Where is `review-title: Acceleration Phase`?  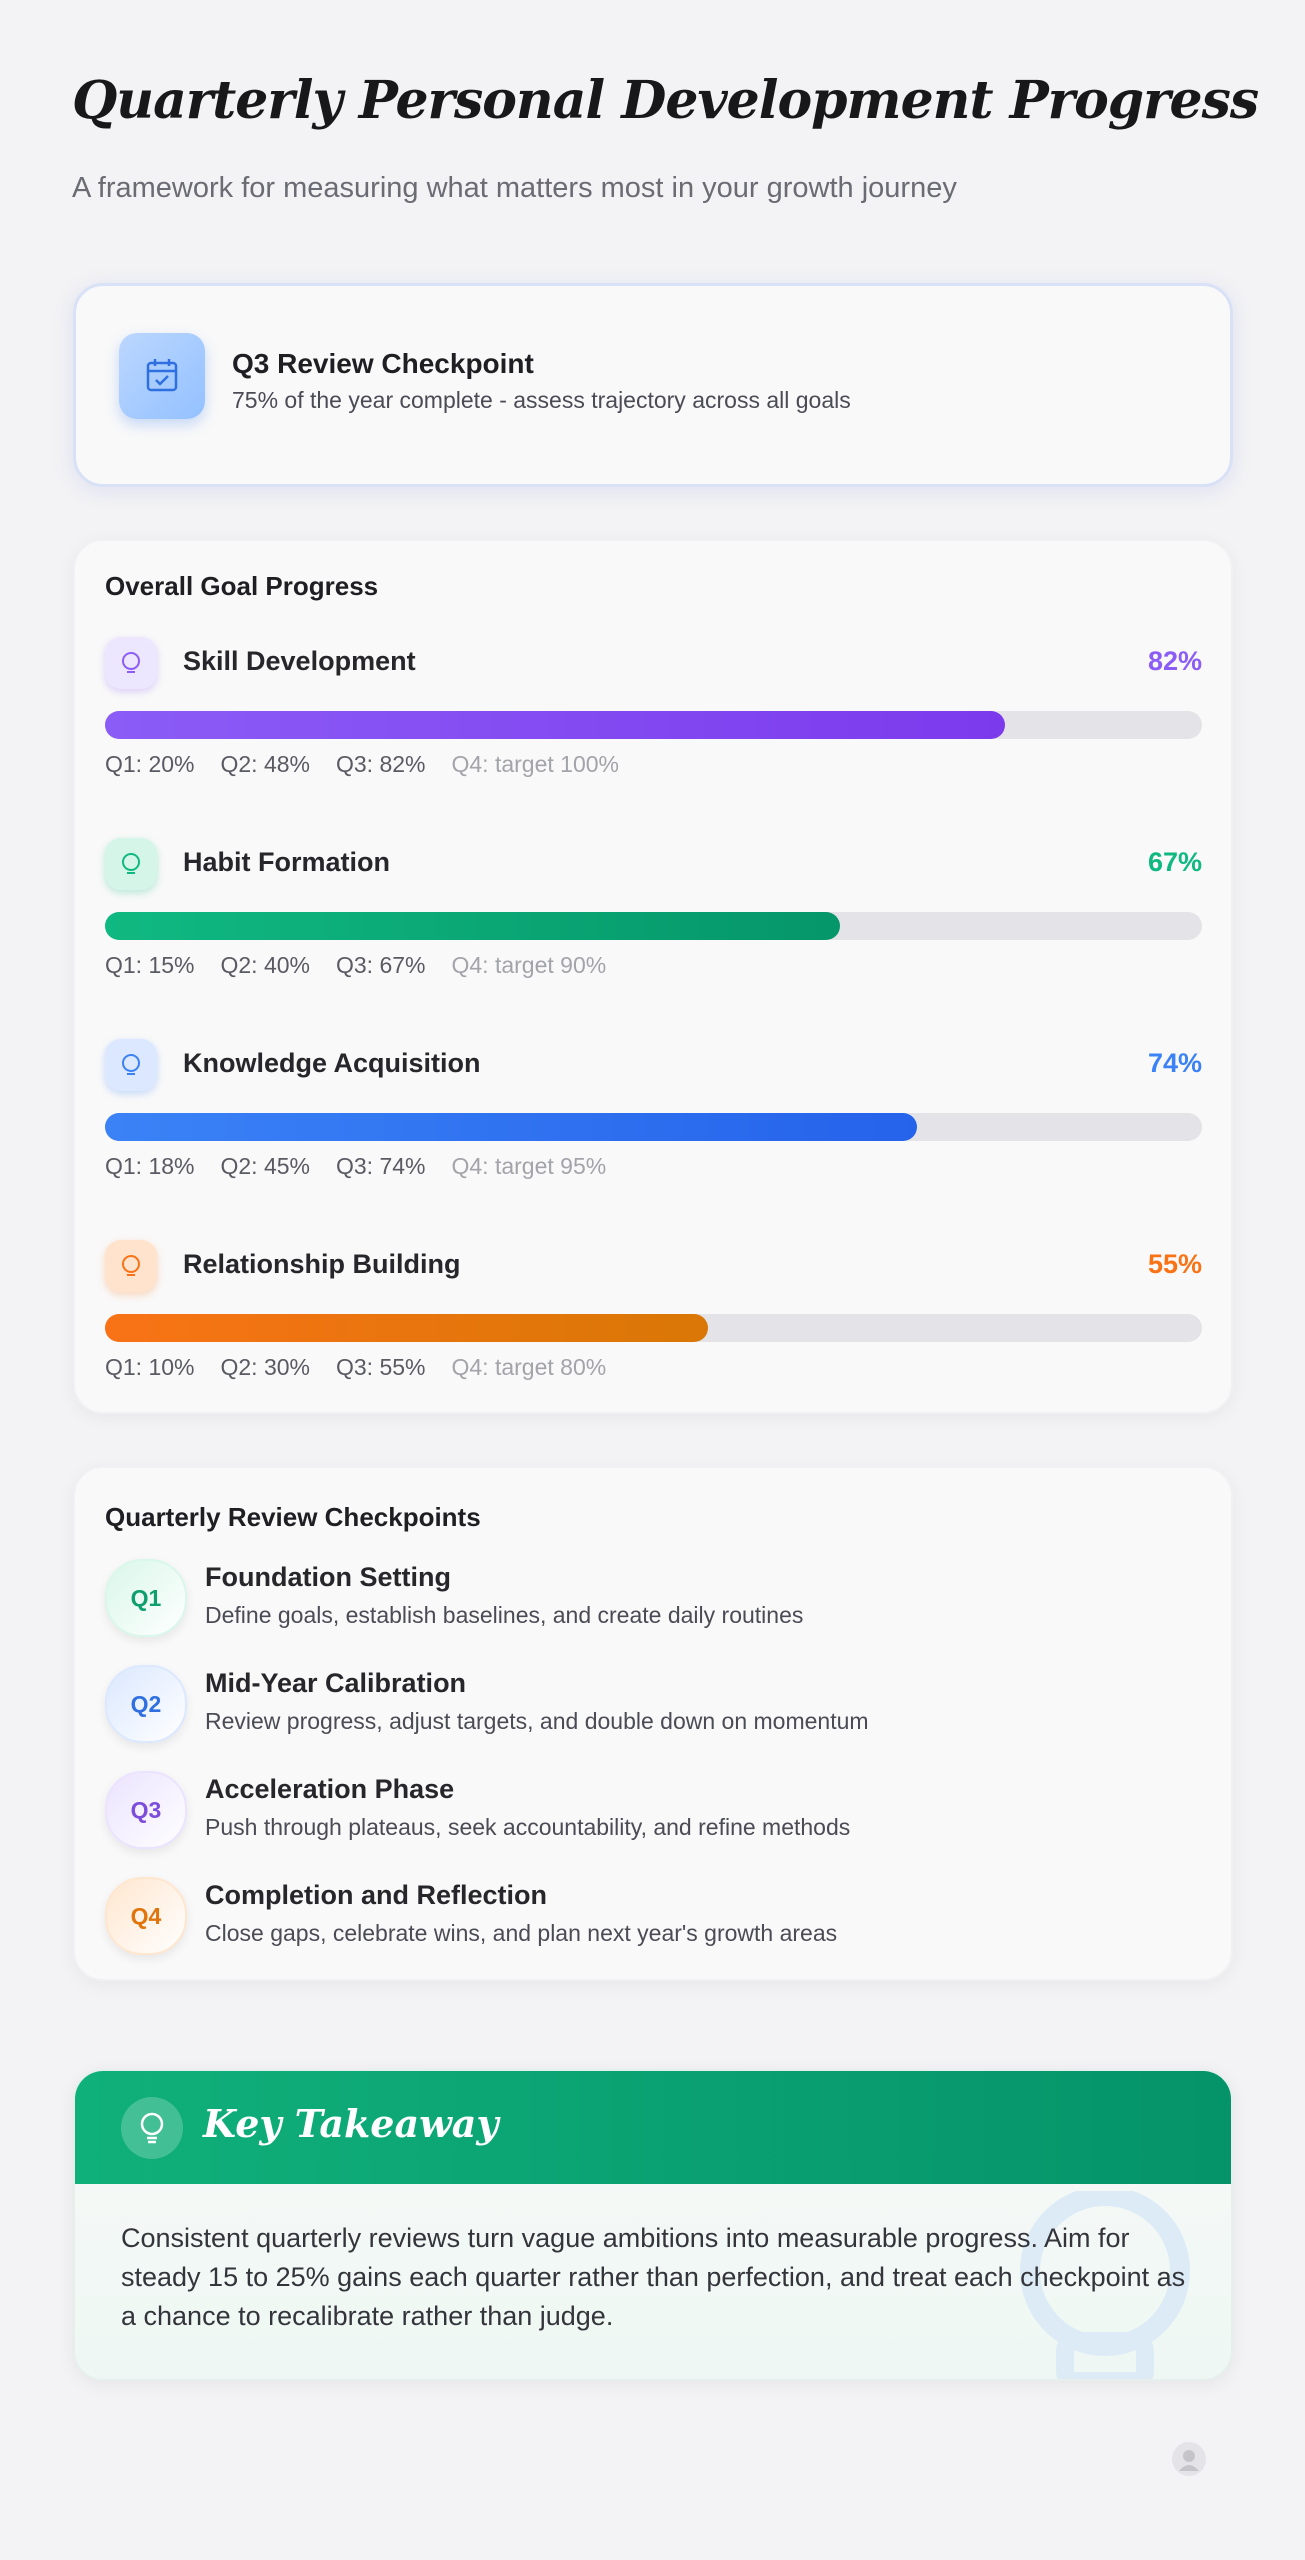 review-title: Acceleration Phase is located at coordinates (330, 1789).